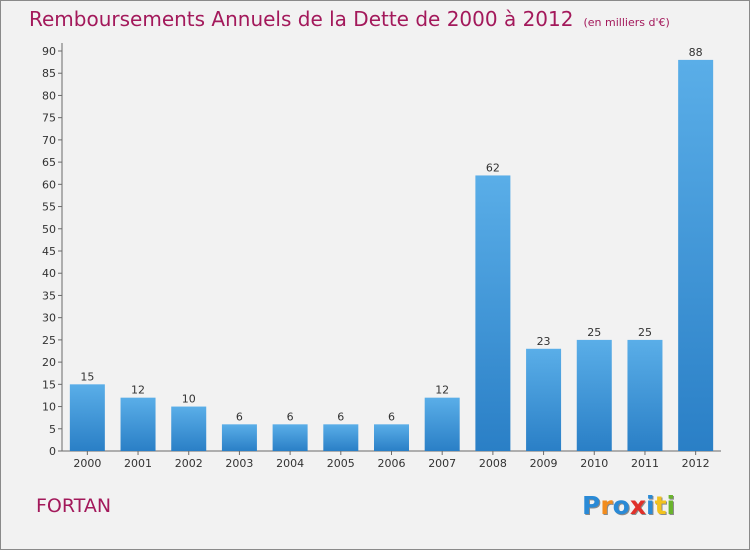 The width and height of the screenshot is (750, 550). What do you see at coordinates (49, 73) in the screenshot?
I see `y-tick-label: 85` at bounding box center [49, 73].